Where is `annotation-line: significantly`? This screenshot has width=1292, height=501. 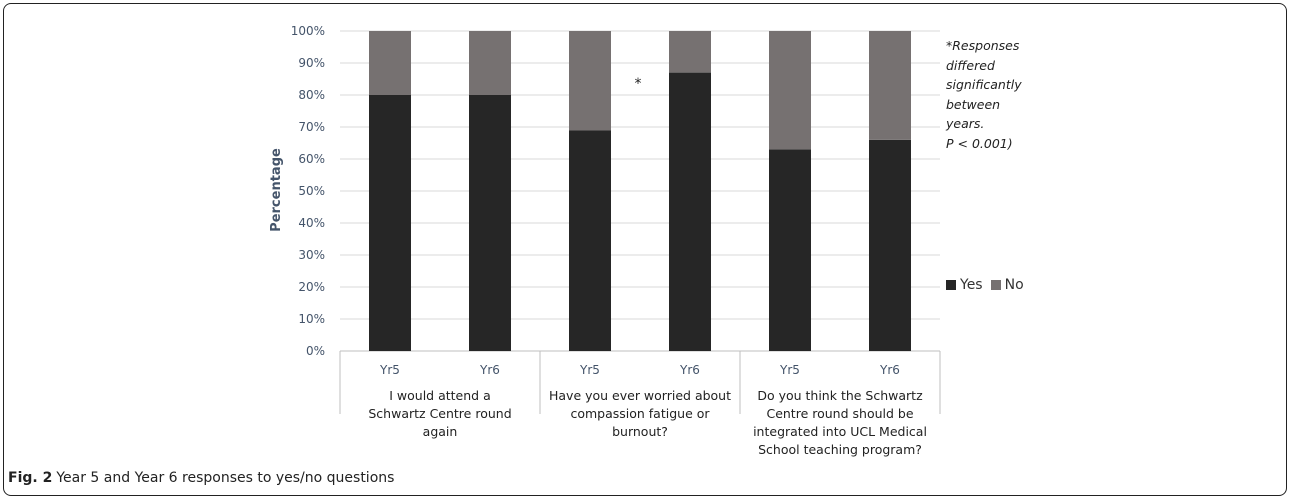
annotation-line: significantly is located at coordinates (984, 85).